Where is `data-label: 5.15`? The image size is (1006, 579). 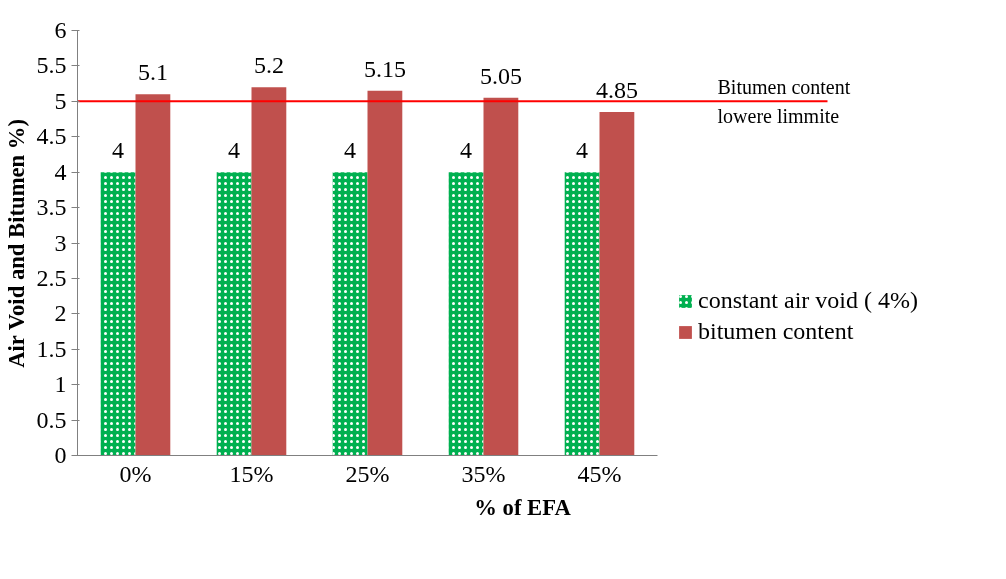 data-label: 5.15 is located at coordinates (384, 68).